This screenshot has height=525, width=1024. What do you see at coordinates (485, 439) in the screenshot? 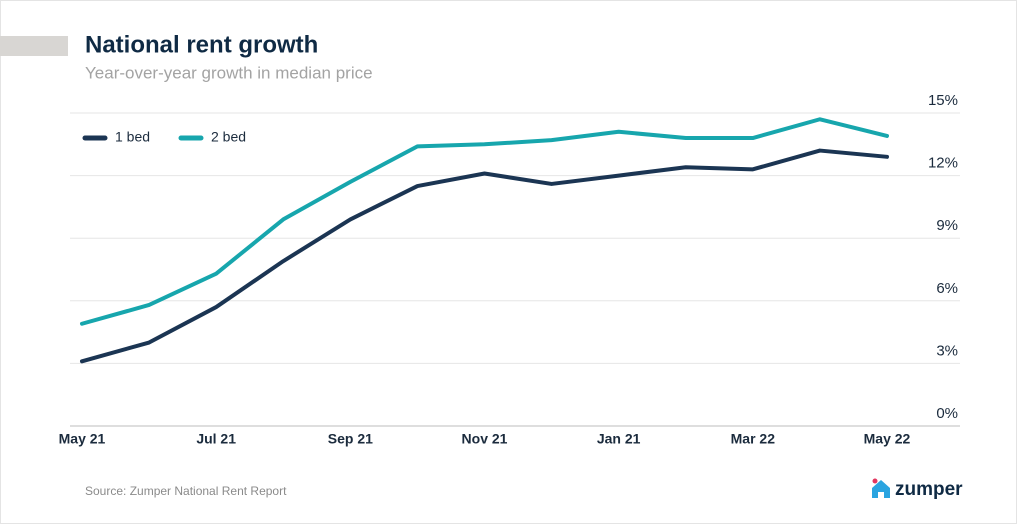
I see `x-tick-label: Nov 21` at bounding box center [485, 439].